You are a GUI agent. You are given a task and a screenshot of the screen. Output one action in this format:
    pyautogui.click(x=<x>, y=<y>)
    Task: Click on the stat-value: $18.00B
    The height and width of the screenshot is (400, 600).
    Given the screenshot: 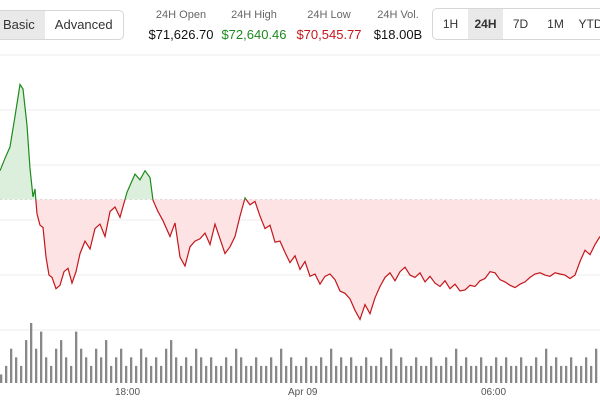 What is the action you would take?
    pyautogui.click(x=398, y=34)
    